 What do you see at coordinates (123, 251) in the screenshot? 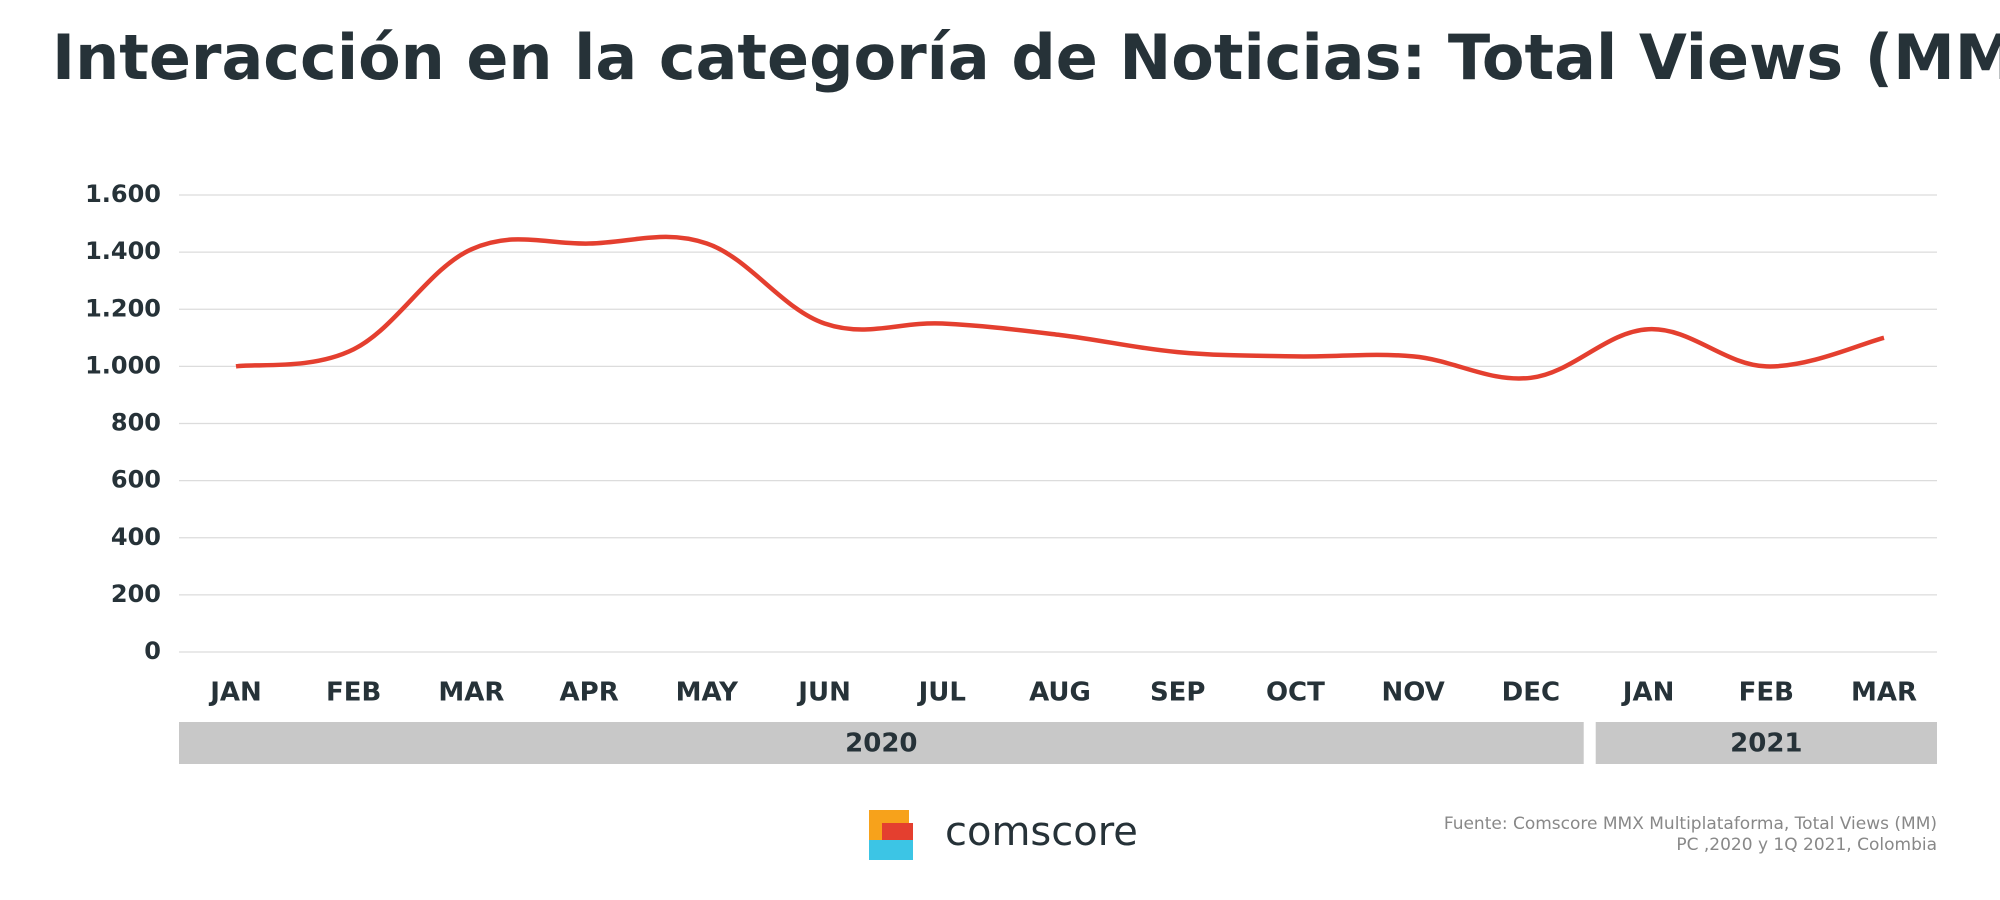
I see `y-tick-label: 1.400` at bounding box center [123, 251].